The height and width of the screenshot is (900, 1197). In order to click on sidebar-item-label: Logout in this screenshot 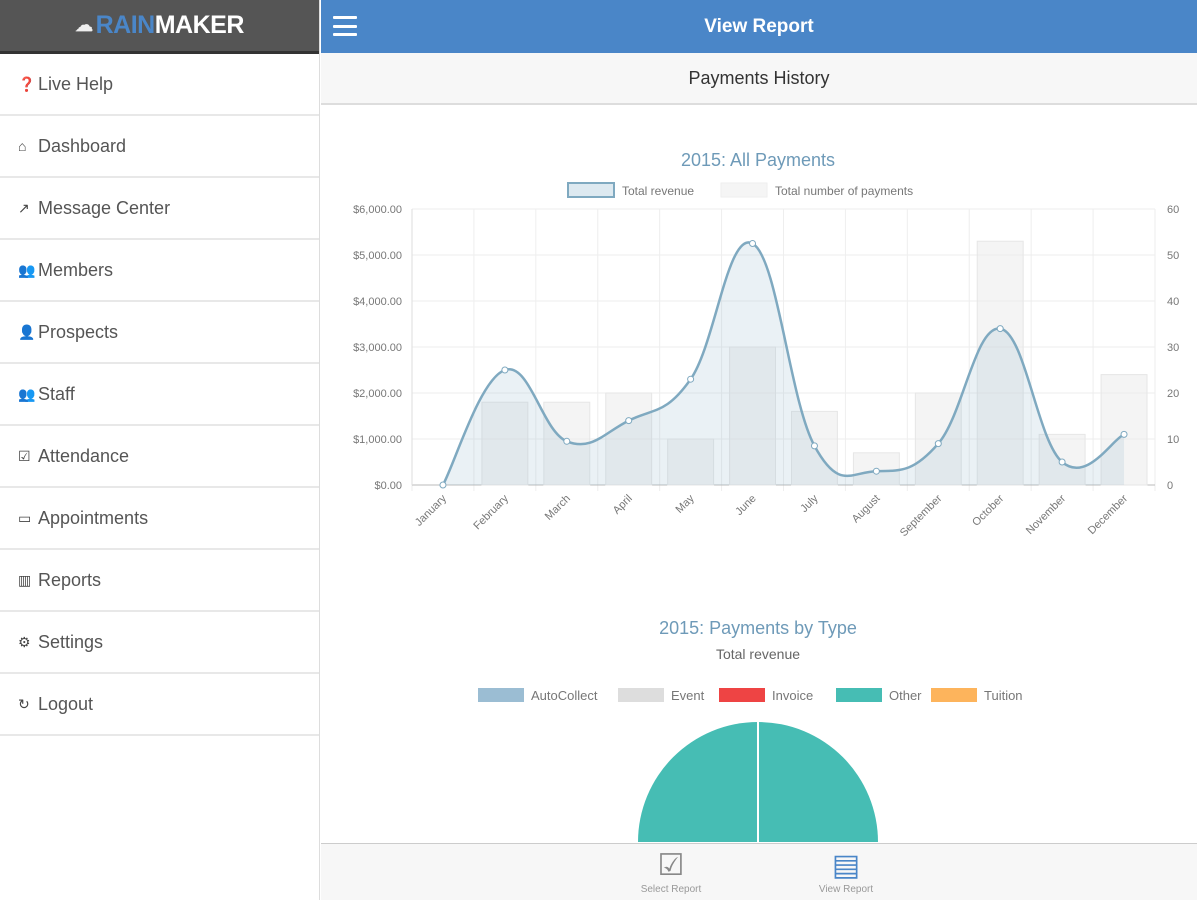, I will do `click(66, 703)`.